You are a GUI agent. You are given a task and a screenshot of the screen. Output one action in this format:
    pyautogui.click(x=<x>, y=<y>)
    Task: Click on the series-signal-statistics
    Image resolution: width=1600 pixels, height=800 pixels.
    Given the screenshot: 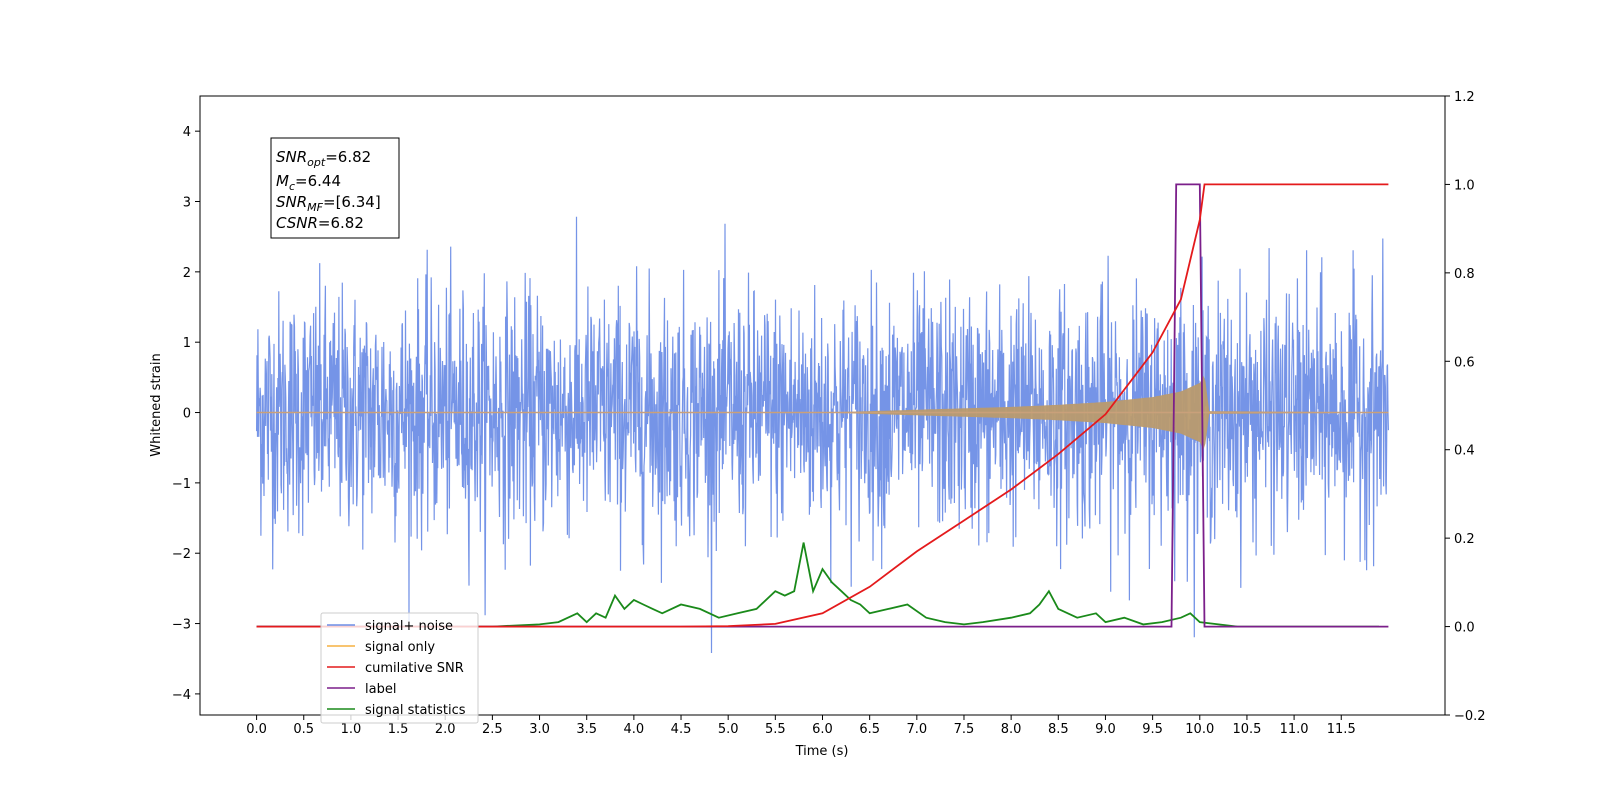 What is the action you would take?
    pyautogui.click(x=817, y=585)
    